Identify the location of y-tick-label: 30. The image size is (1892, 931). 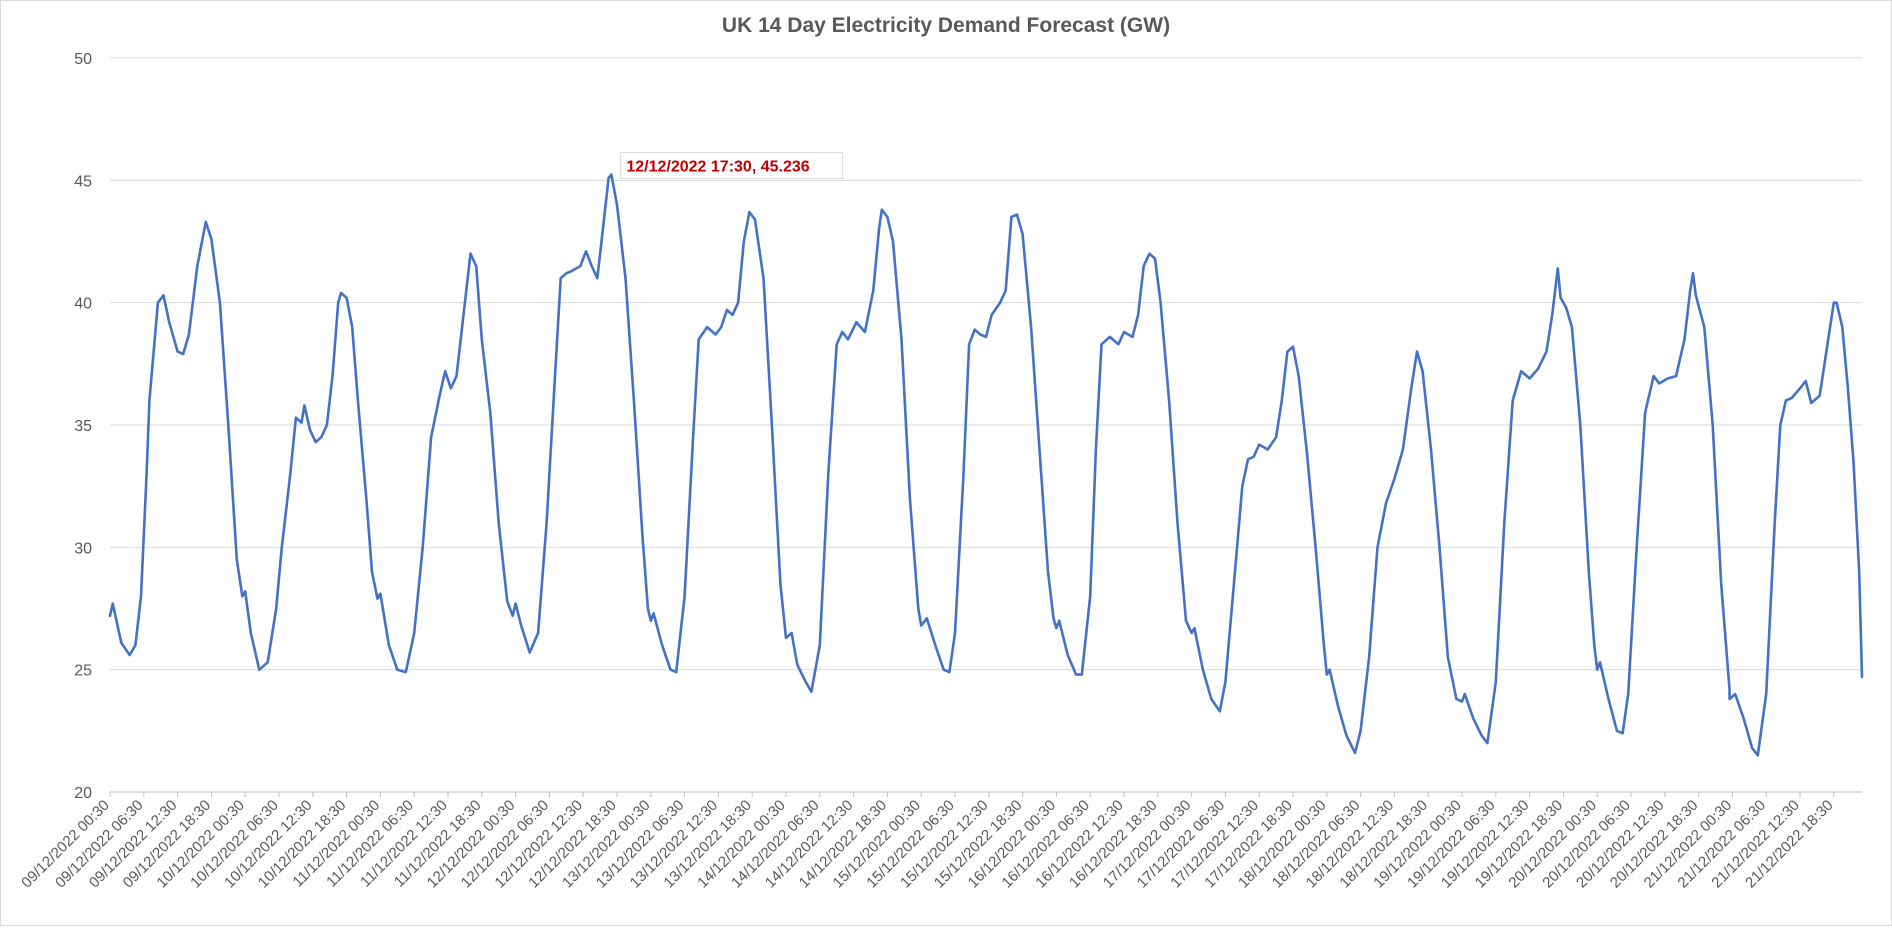
(83, 548).